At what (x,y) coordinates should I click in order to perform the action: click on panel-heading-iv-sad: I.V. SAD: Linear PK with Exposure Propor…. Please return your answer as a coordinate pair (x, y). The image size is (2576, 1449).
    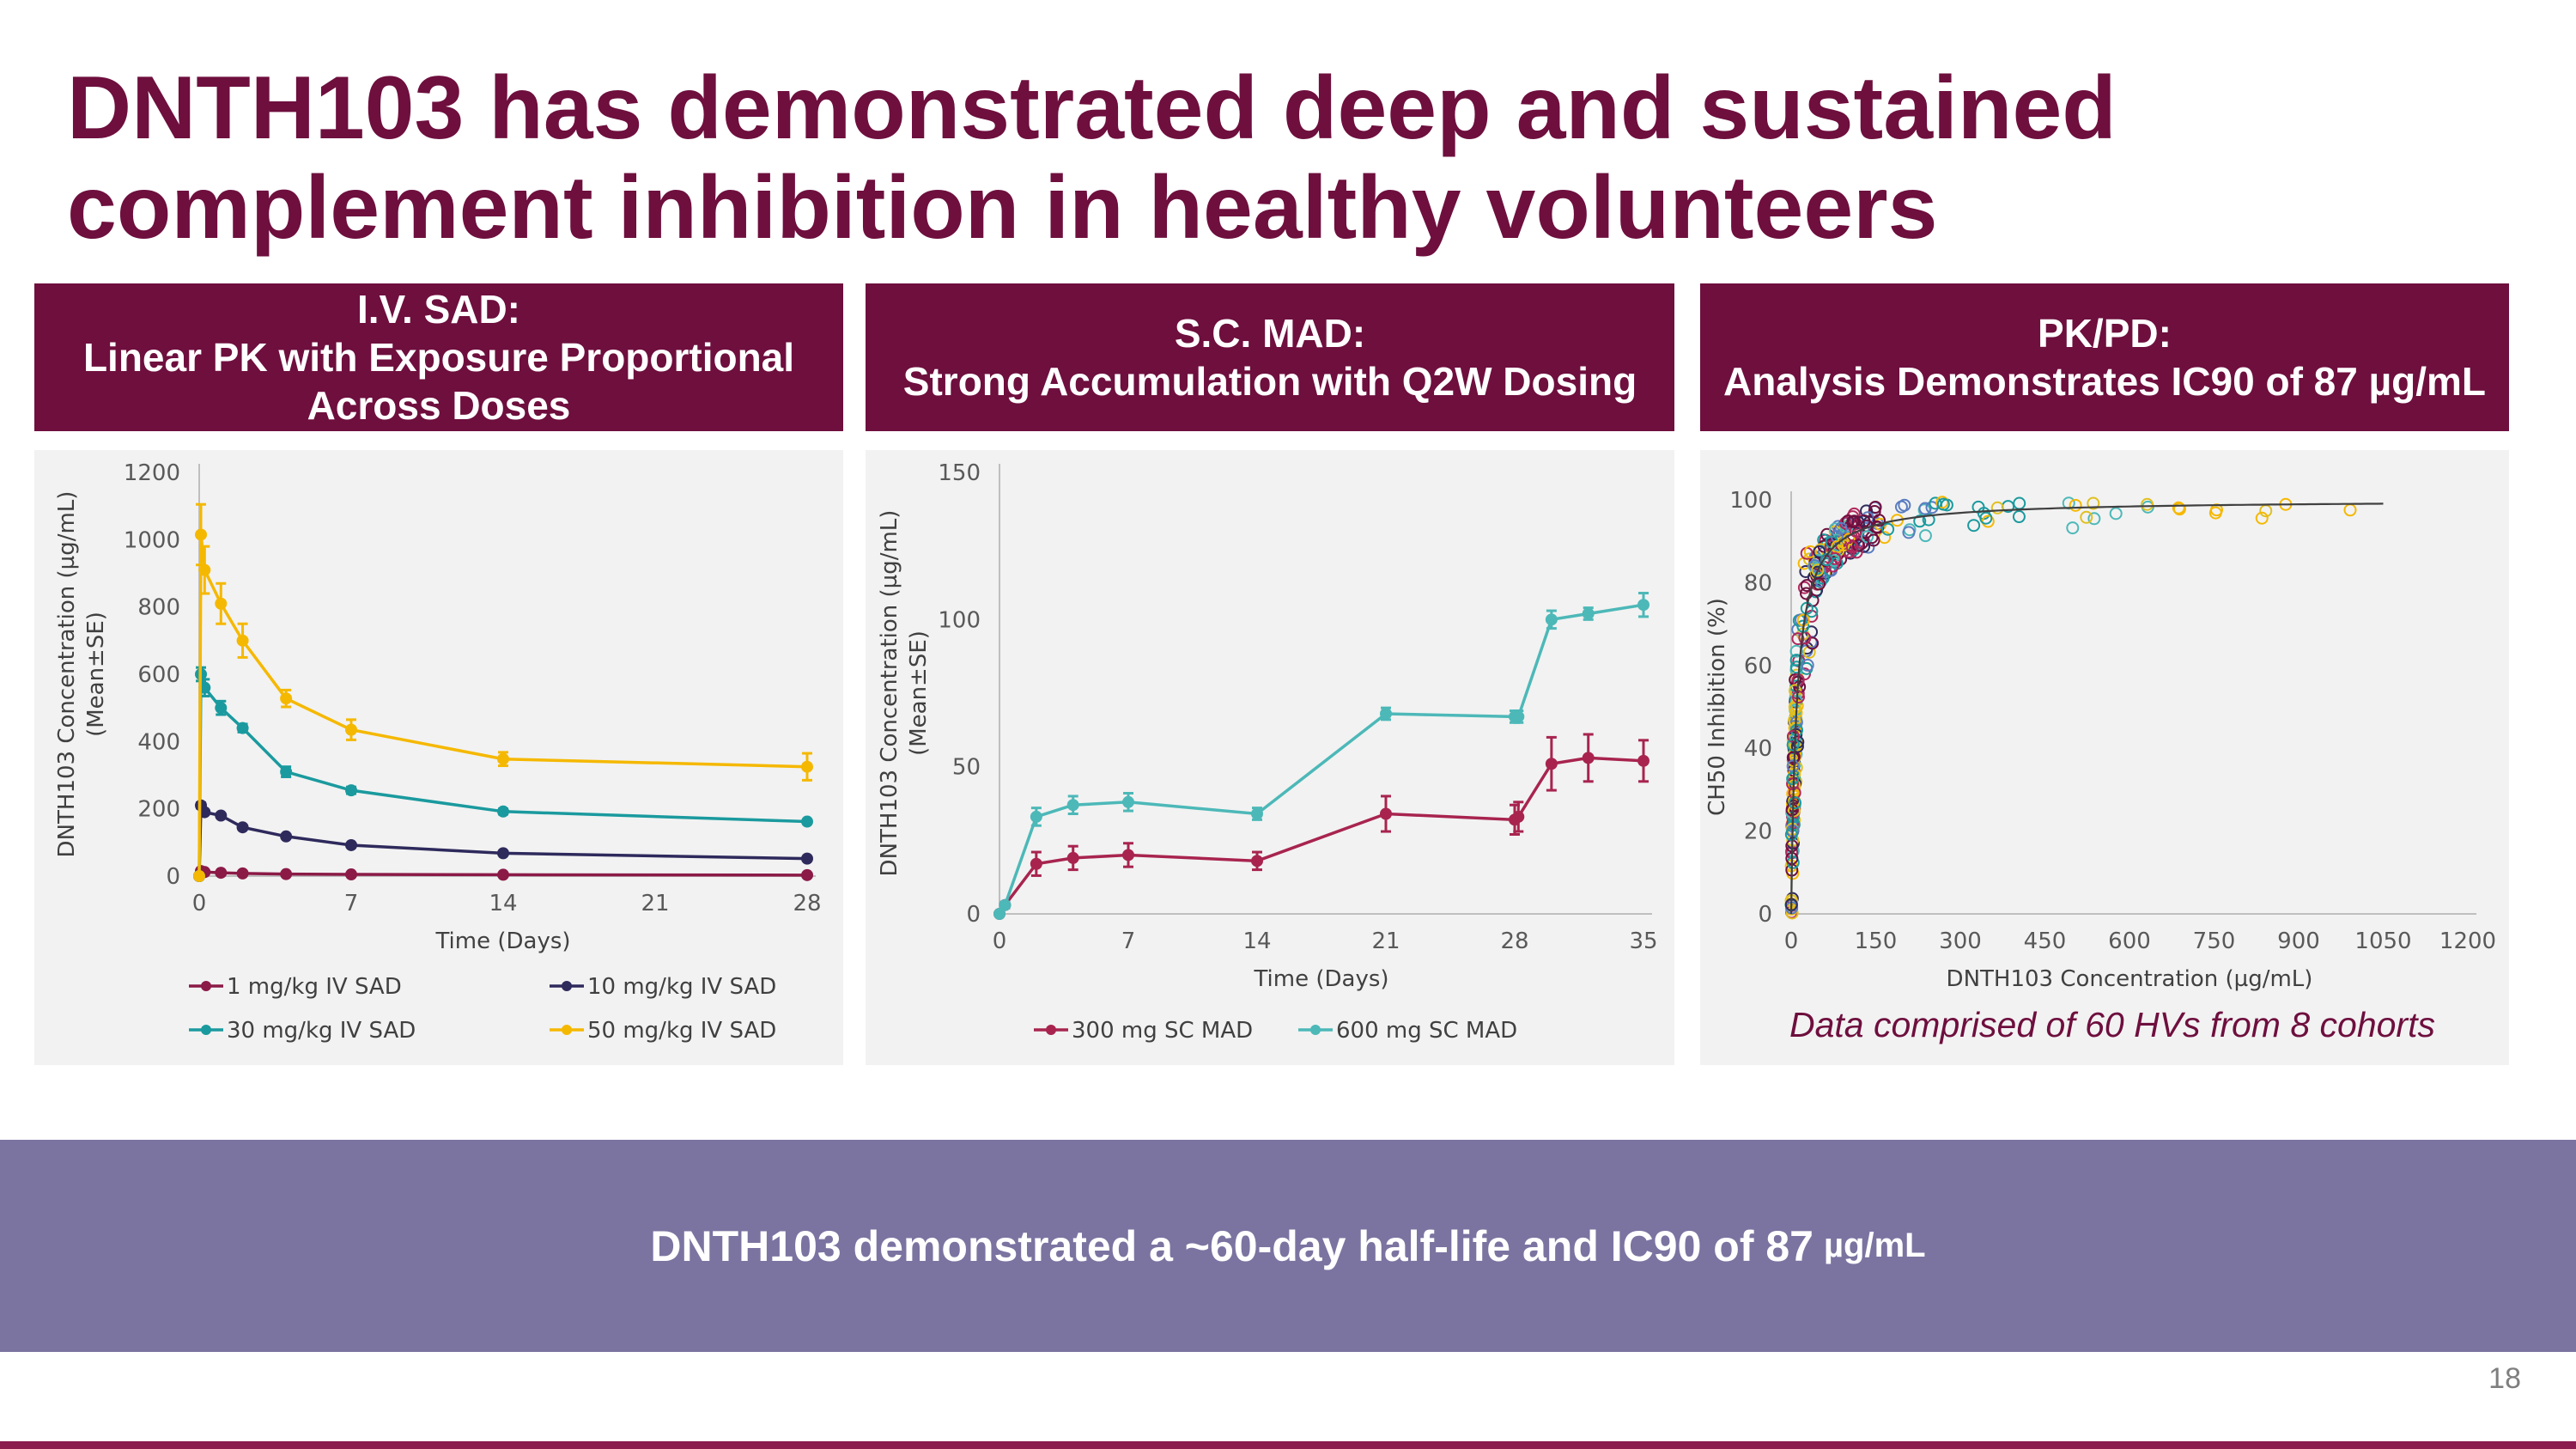
    Looking at the image, I should click on (439, 357).